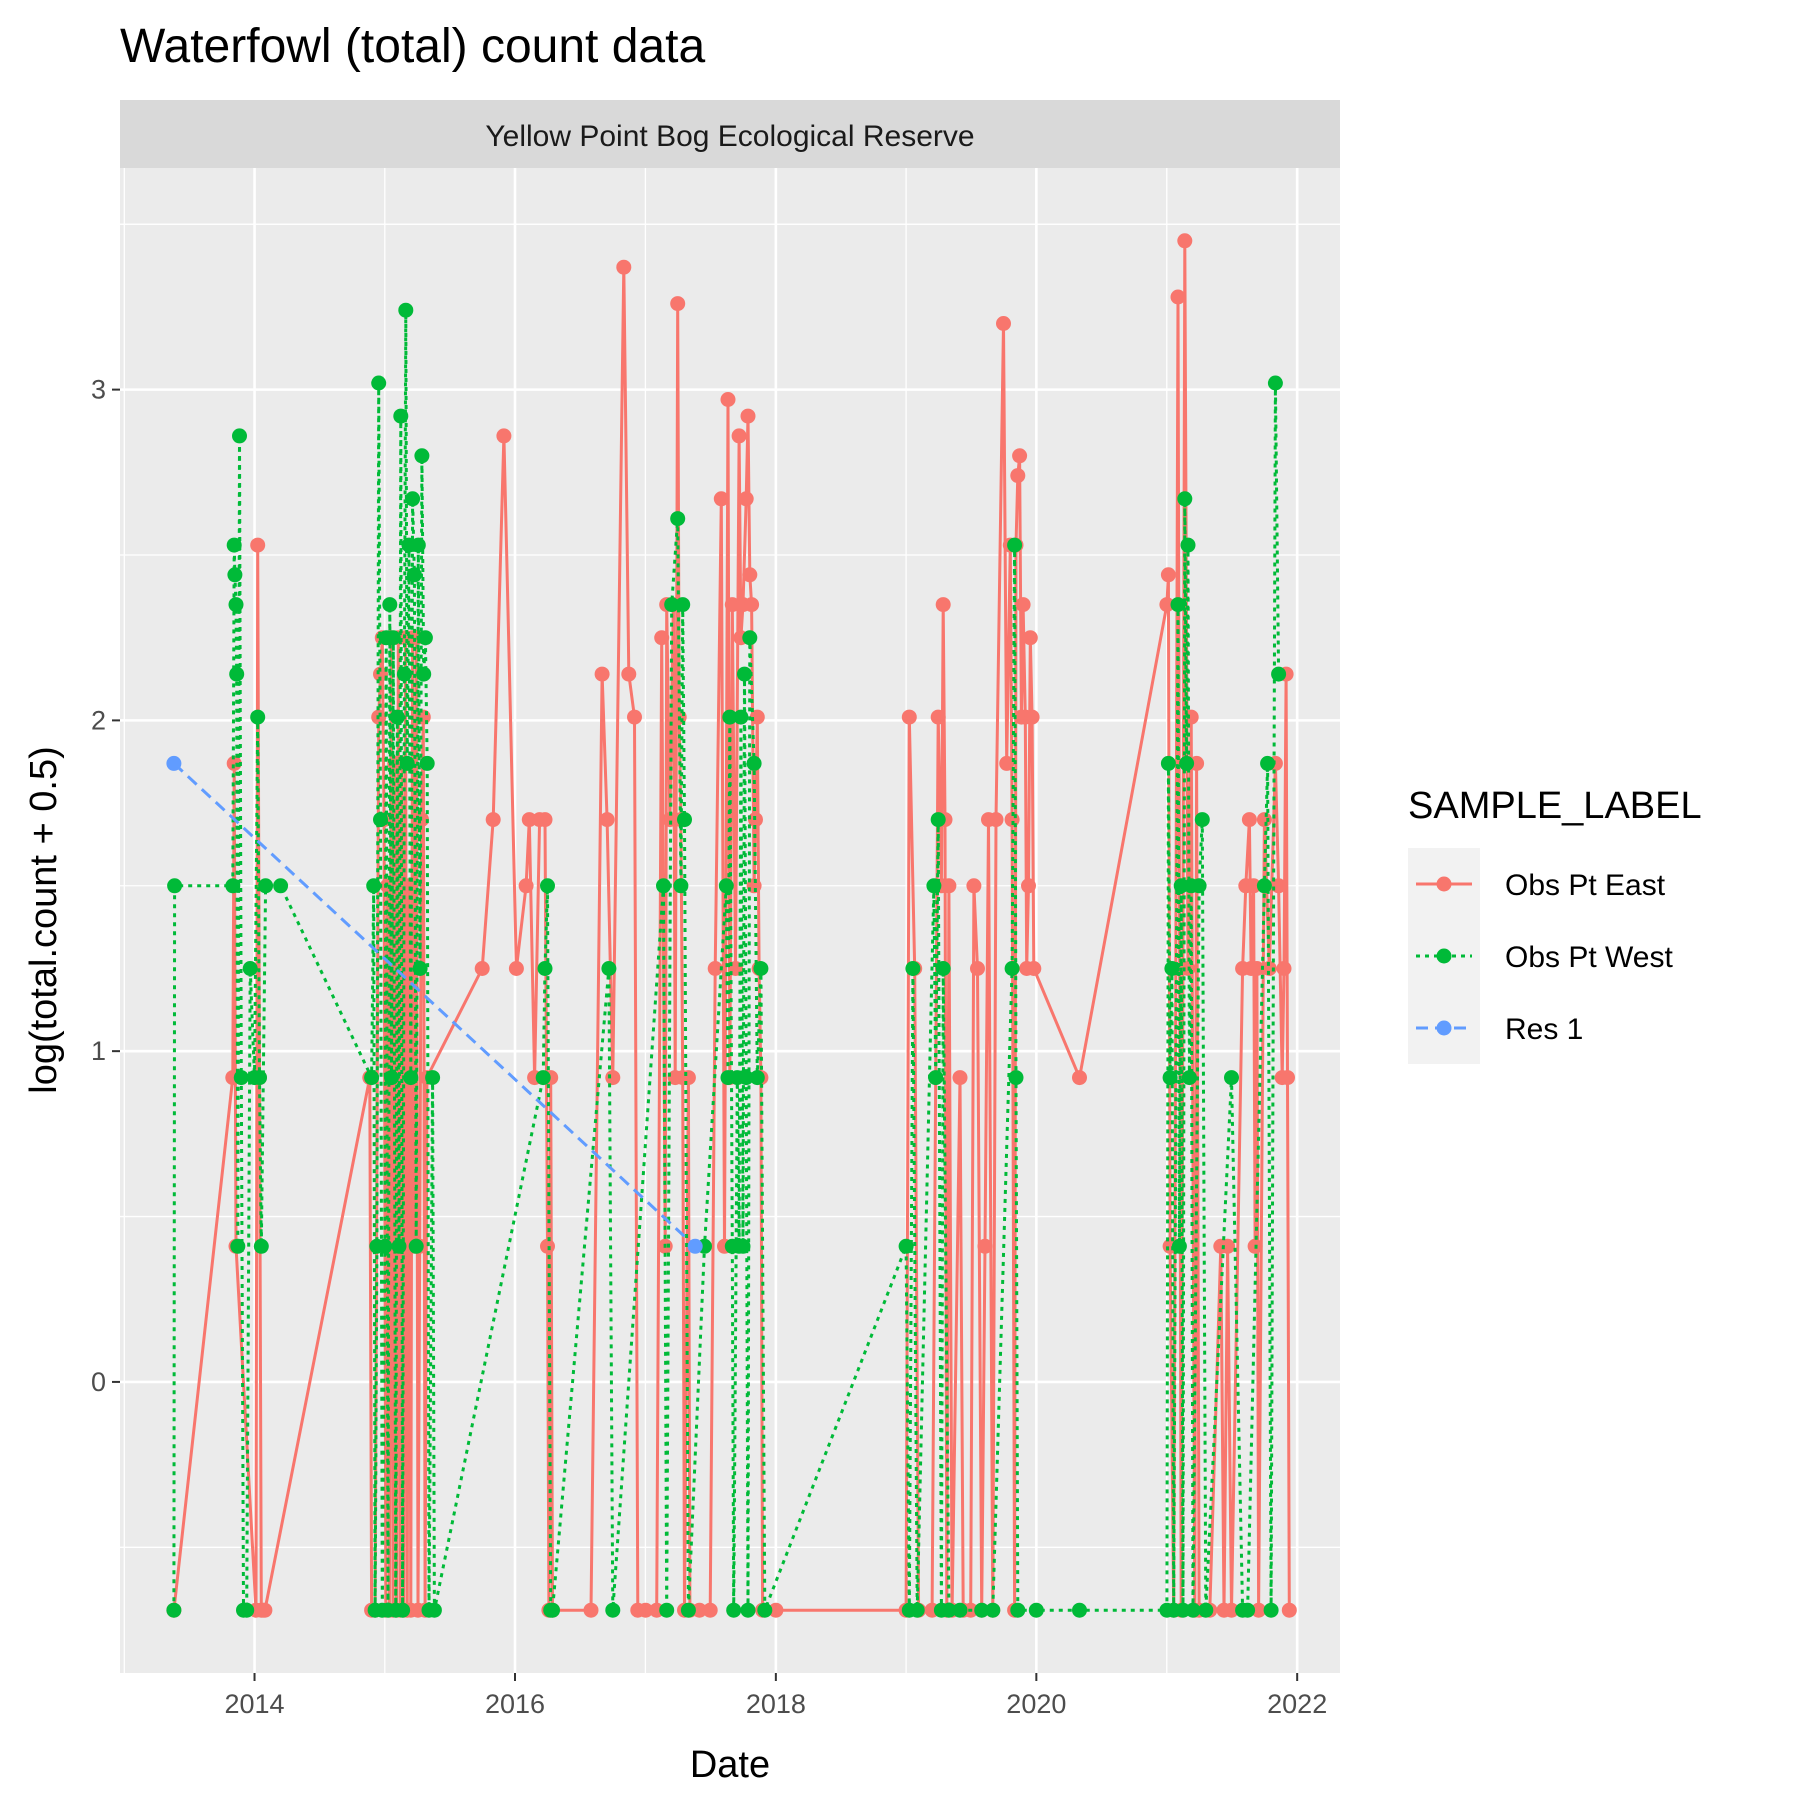 This screenshot has width=1800, height=1800. Describe the element at coordinates (730, 1765) in the screenshot. I see `x-axis-title: Date` at that location.